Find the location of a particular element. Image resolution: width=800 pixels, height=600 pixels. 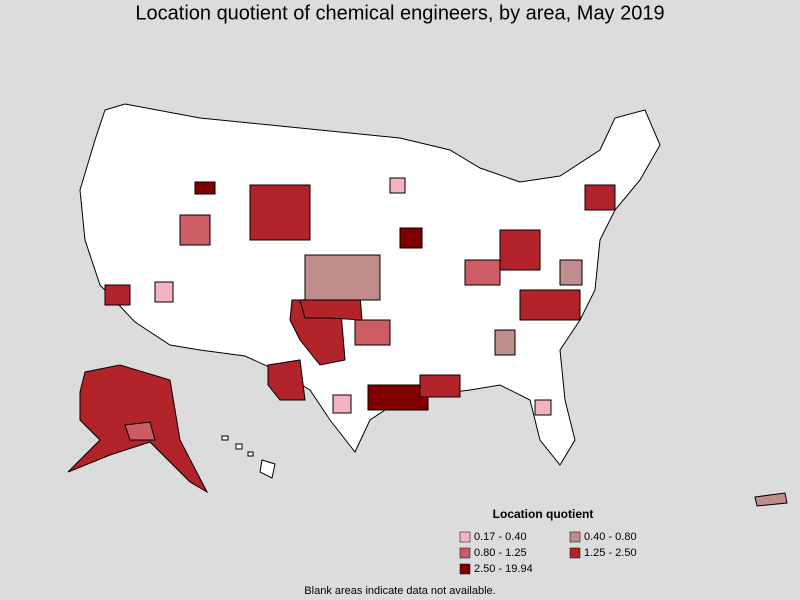

iowa-area is located at coordinates (411, 238).